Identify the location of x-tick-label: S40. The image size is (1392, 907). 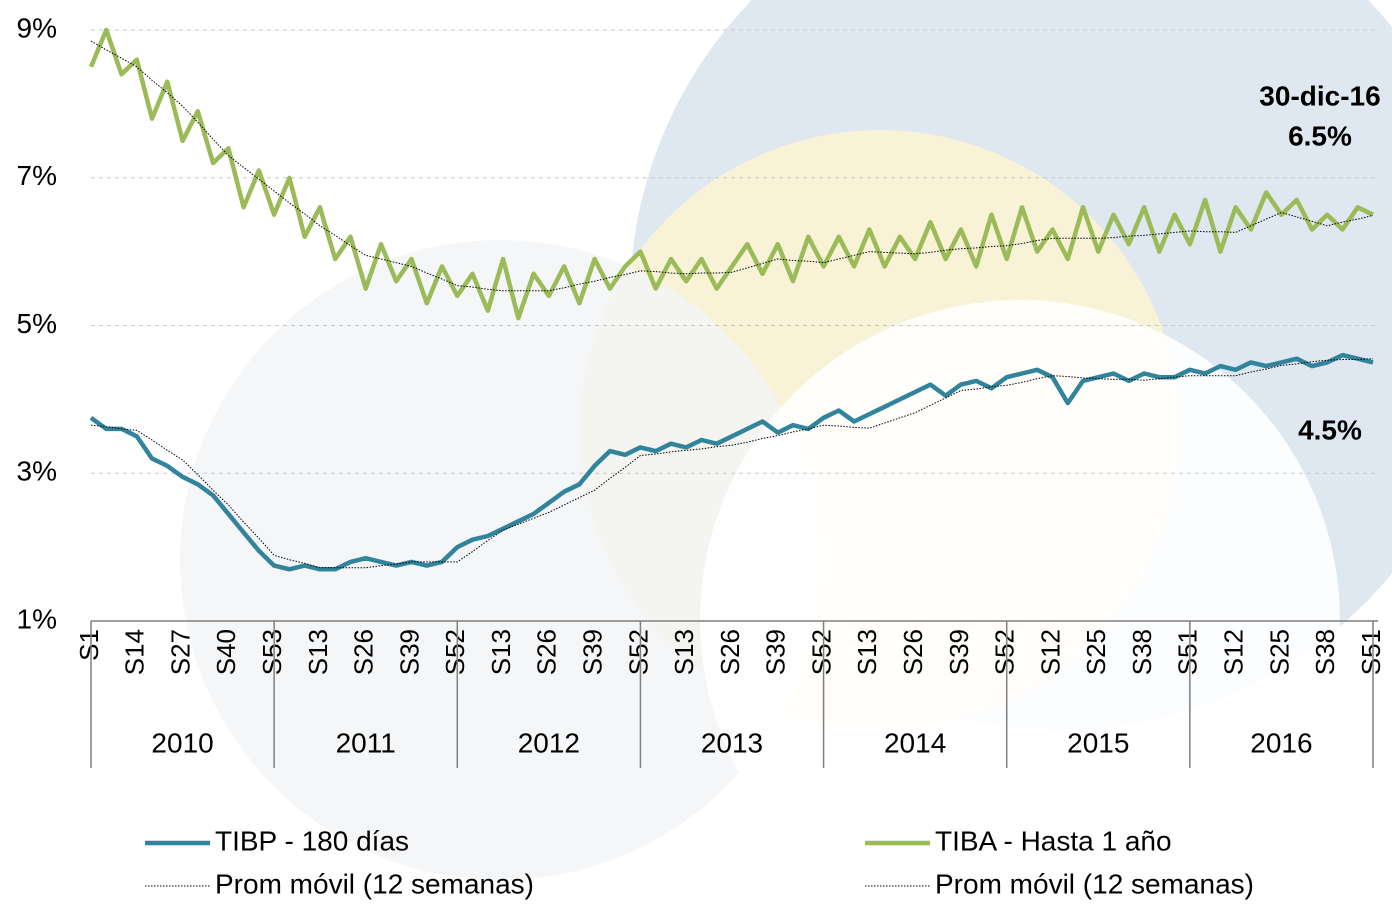
(226, 652).